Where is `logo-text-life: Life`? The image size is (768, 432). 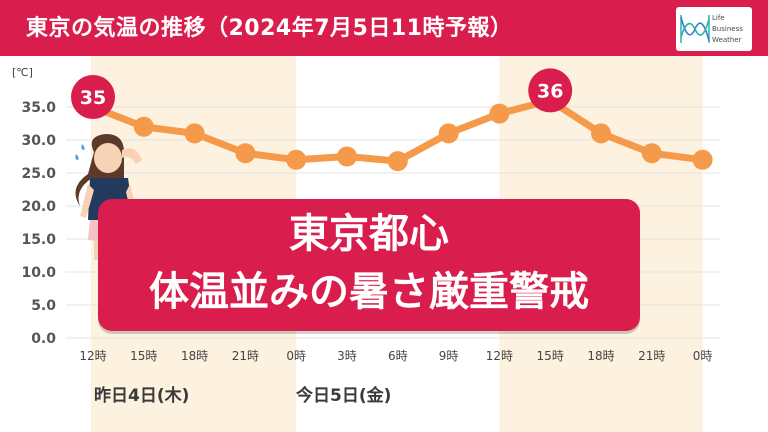 logo-text-life: Life is located at coordinates (718, 18).